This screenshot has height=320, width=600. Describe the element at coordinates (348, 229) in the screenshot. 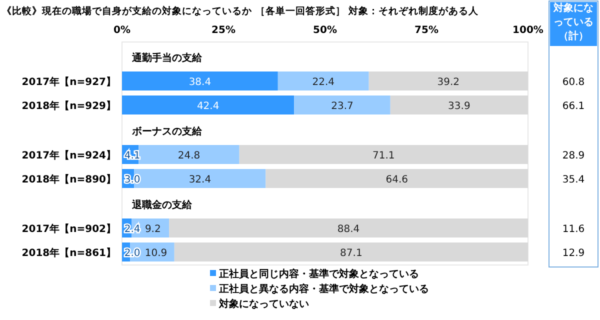

I see `text: 88.4` at that location.